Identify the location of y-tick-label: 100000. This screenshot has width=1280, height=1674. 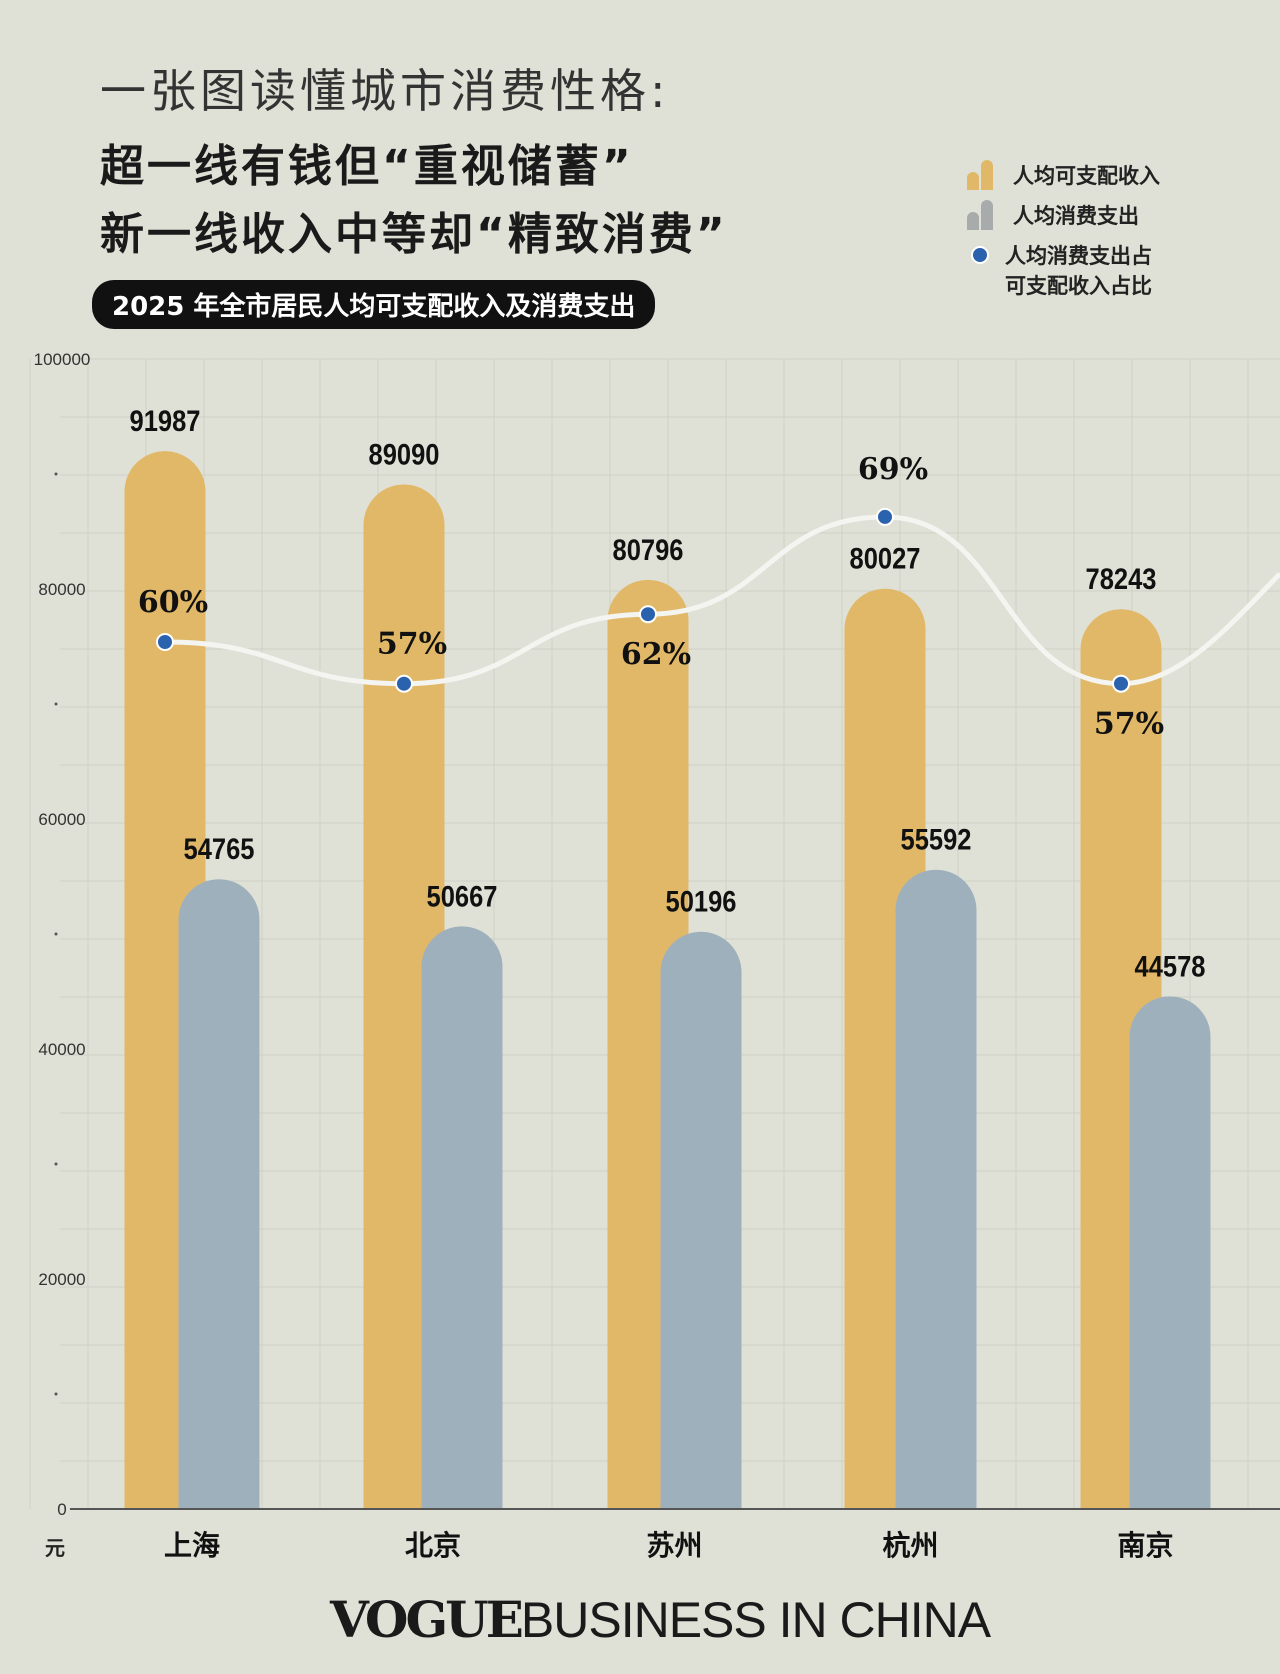
(62, 359).